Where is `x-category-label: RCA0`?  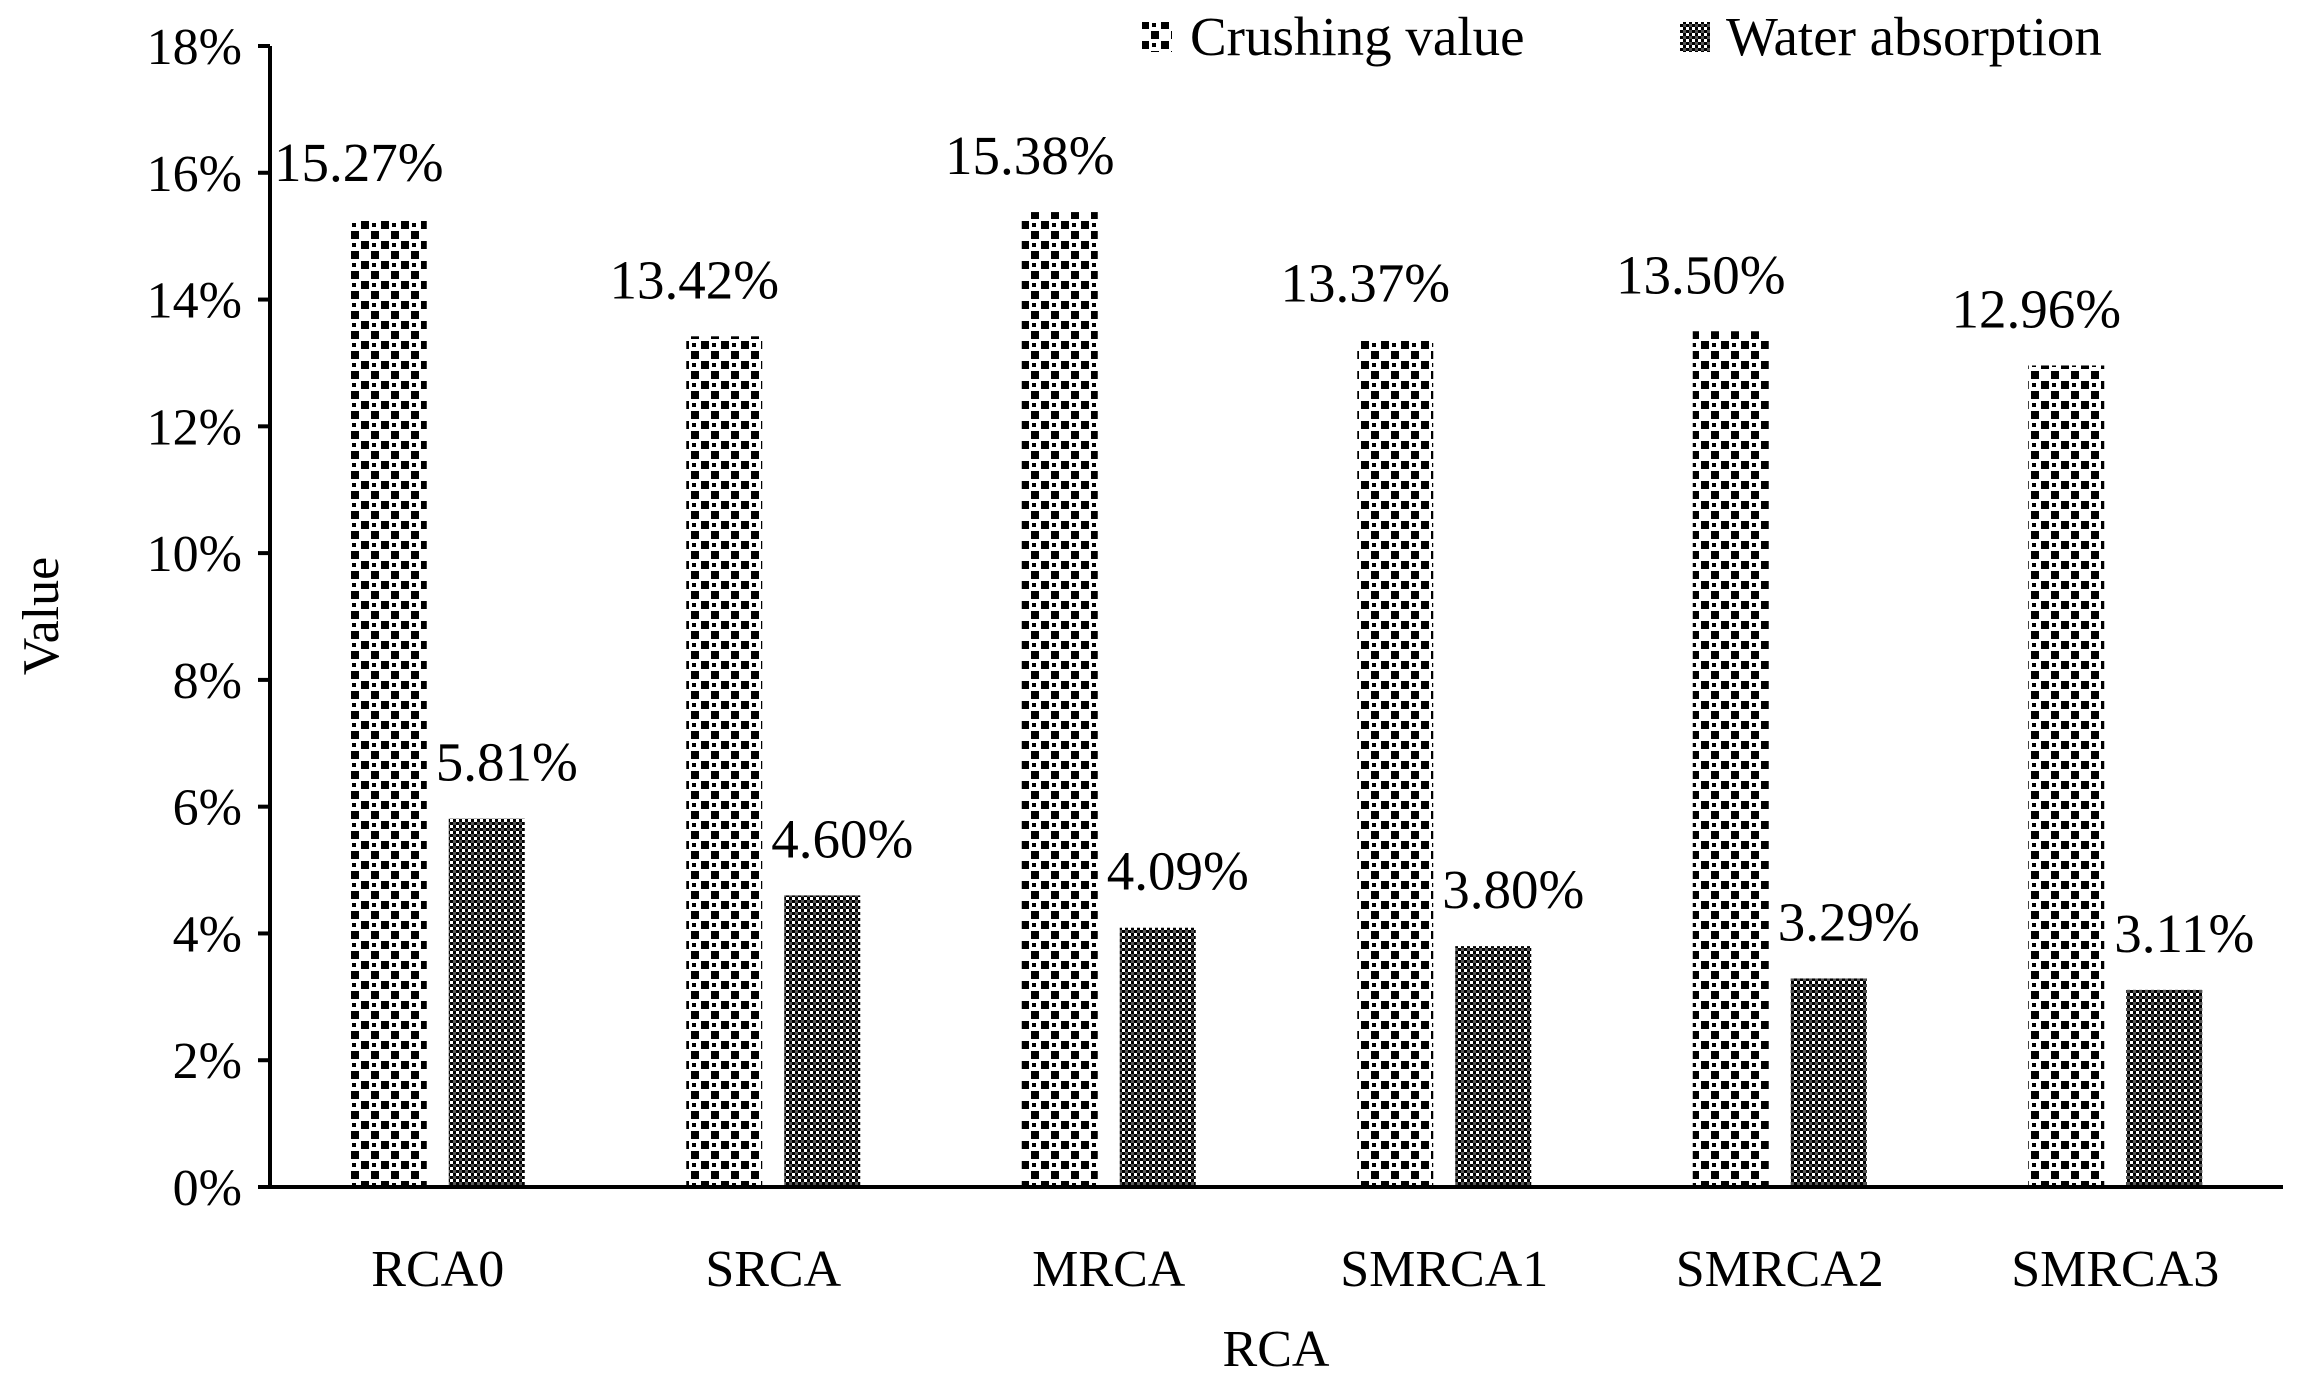
x-category-label: RCA0 is located at coordinates (437, 1269).